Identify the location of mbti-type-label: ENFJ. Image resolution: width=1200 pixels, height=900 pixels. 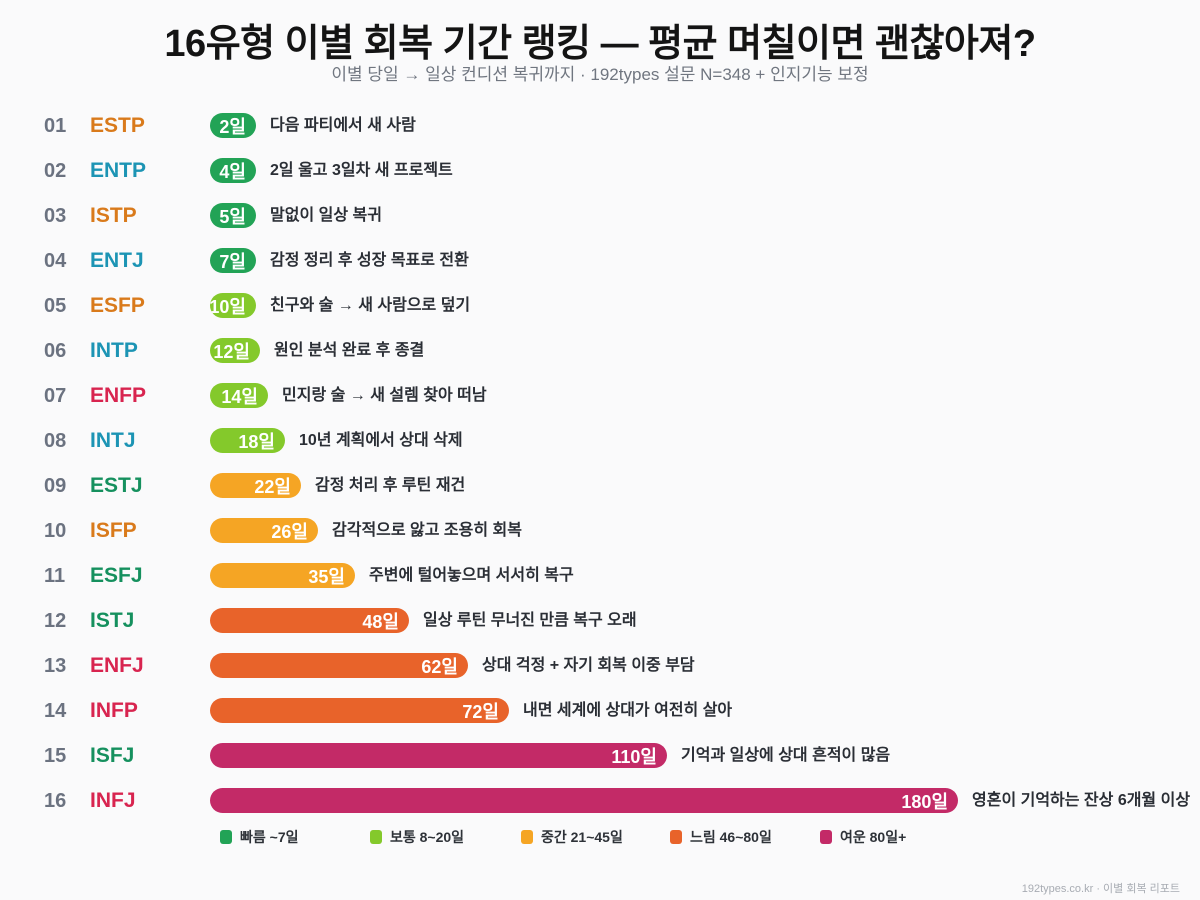
(117, 665).